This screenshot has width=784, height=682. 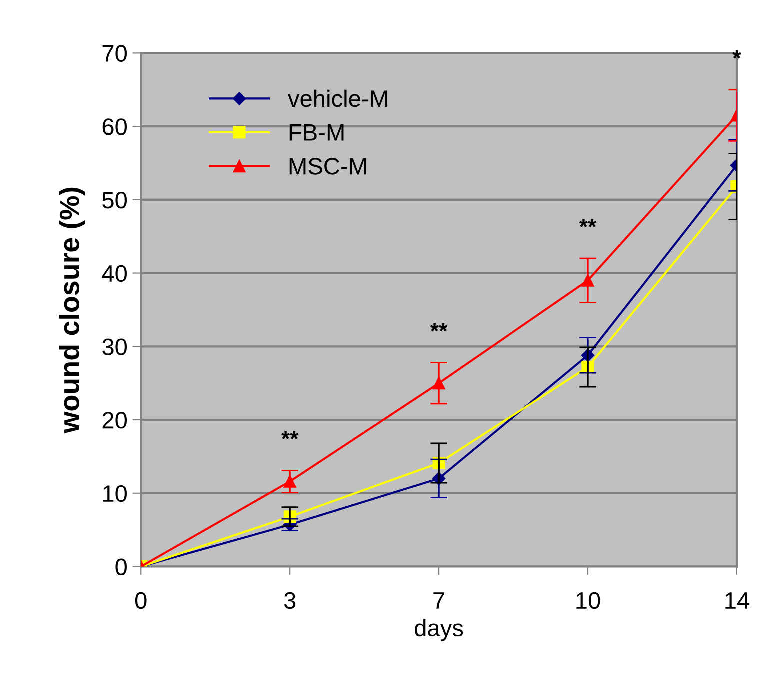 I want to click on y-tick-label: 20, so click(x=115, y=420).